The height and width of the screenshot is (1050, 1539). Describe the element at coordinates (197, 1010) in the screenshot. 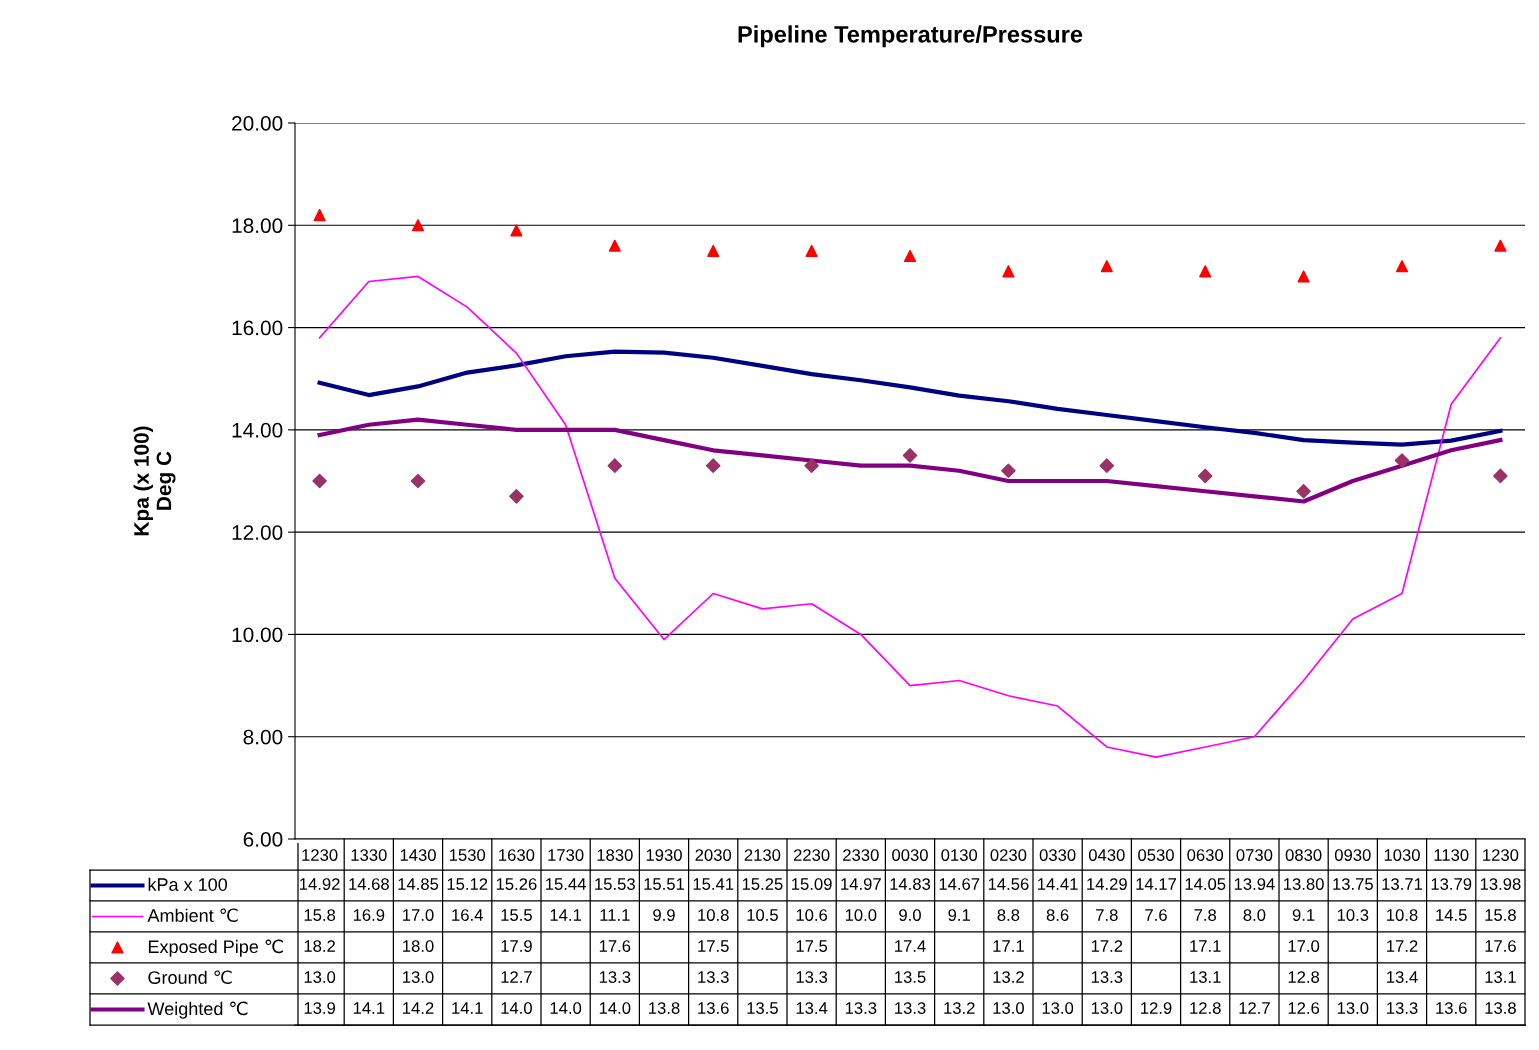

I see `legend-label: Weighted ℃` at that location.